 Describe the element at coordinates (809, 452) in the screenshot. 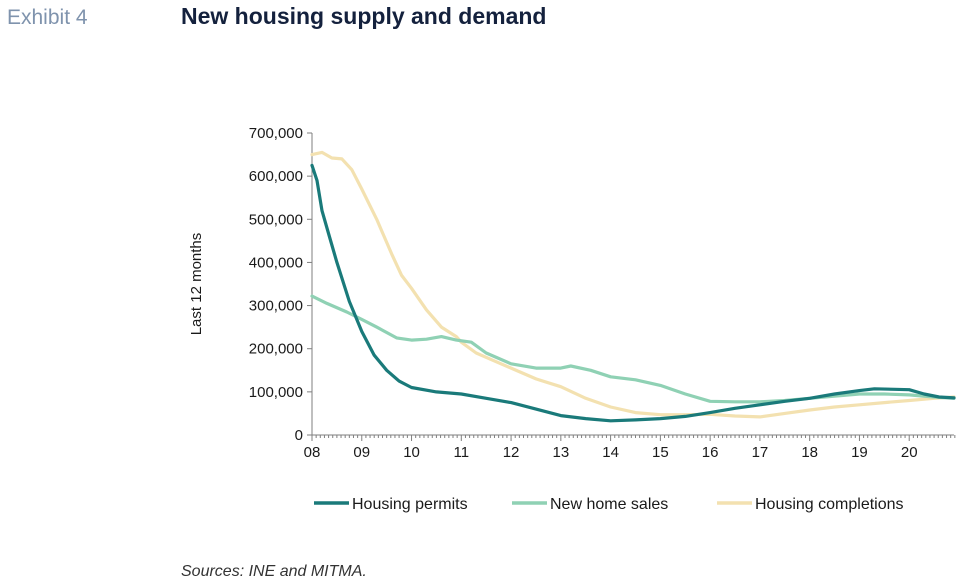

I see `x-tick-label: 18` at that location.